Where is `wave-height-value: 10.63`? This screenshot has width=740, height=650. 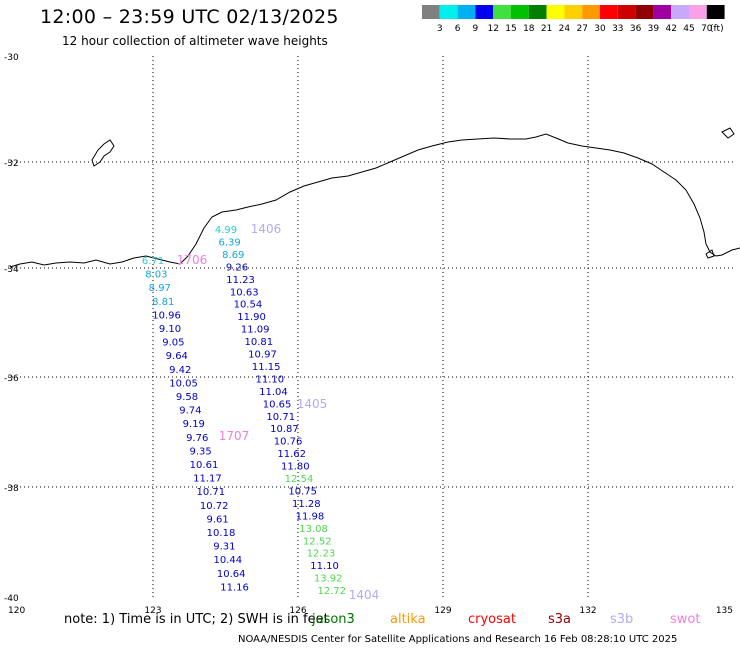 wave-height-value: 10.63 is located at coordinates (244, 292).